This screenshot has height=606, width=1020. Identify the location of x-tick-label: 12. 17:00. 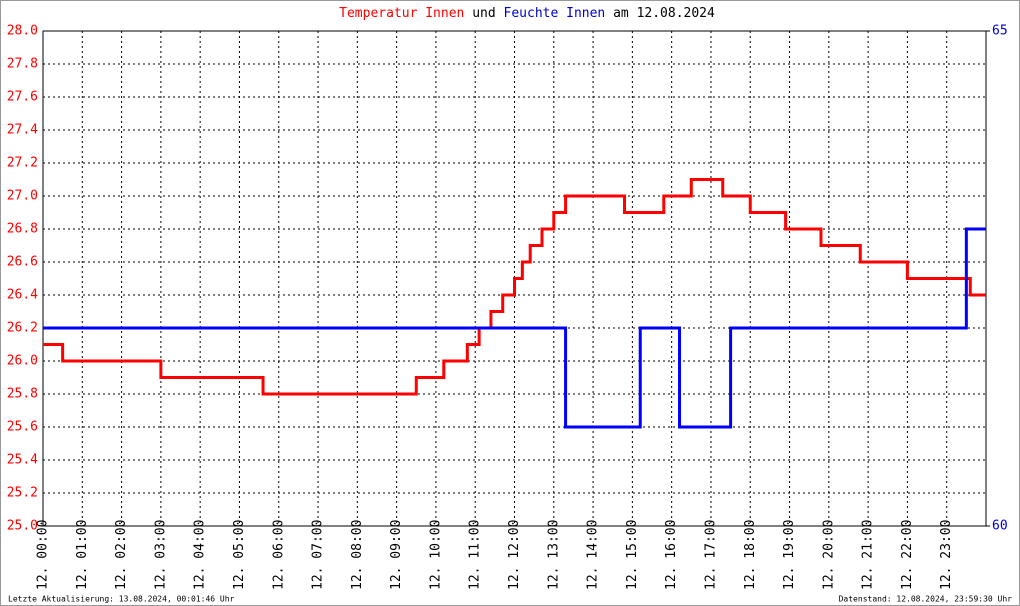
(710, 555).